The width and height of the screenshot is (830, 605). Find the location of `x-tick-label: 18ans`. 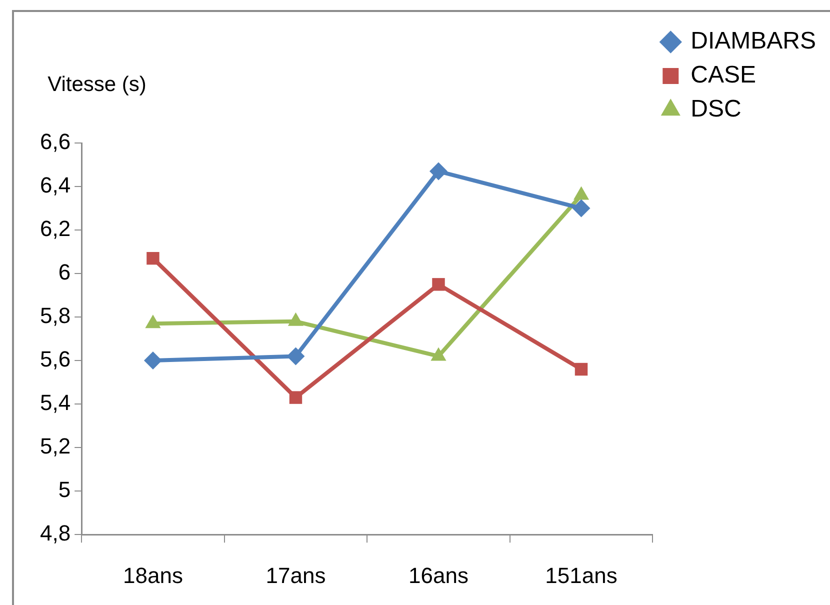

x-tick-label: 18ans is located at coordinates (152, 575).